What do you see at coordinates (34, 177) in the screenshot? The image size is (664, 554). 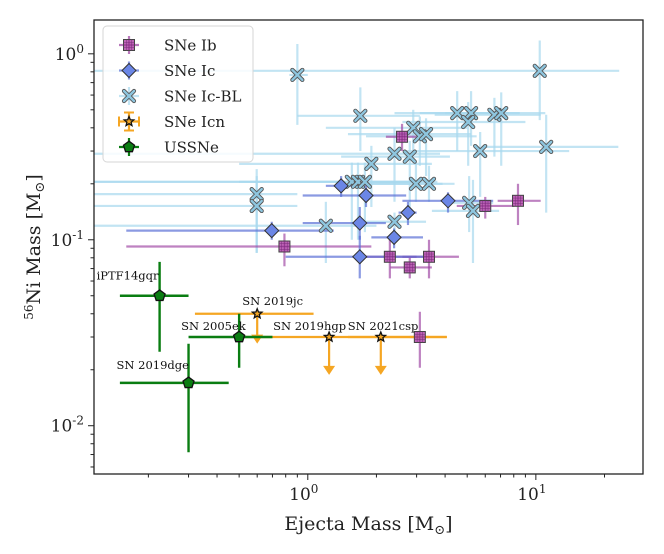 I see `y-axis-label-close: ]` at bounding box center [34, 177].